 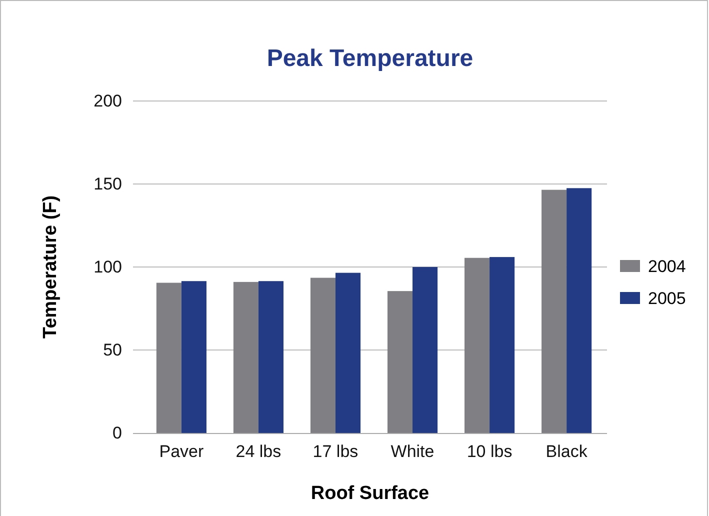 What do you see at coordinates (108, 100) in the screenshot?
I see `y-tick-label: 200` at bounding box center [108, 100].